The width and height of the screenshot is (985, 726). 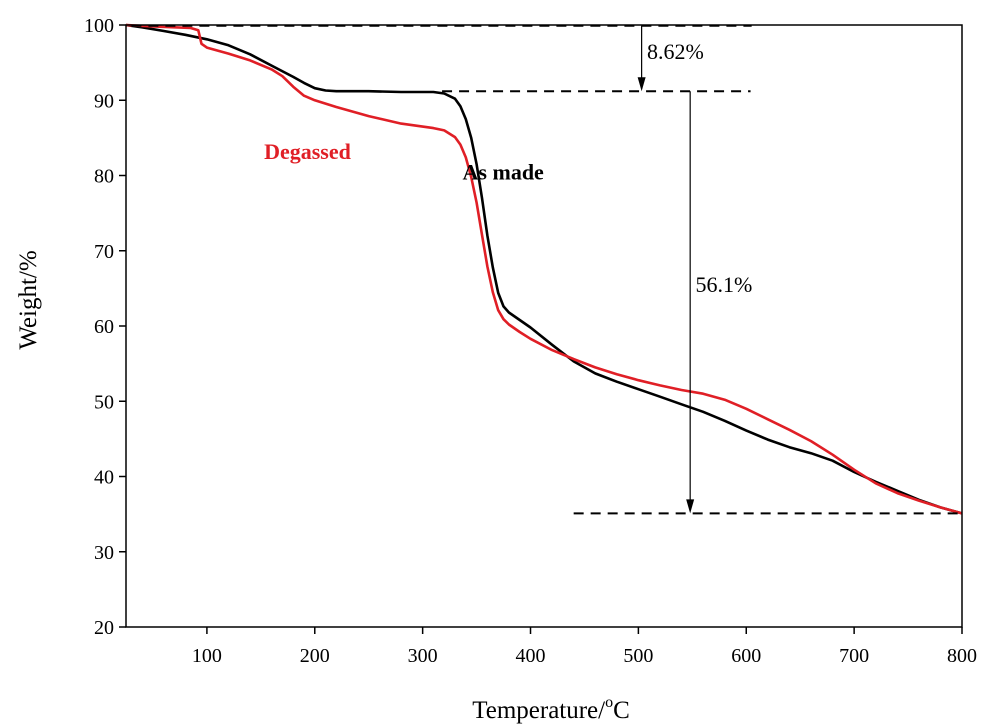 I want to click on annotation-label: 8.62%, so click(x=675, y=51).